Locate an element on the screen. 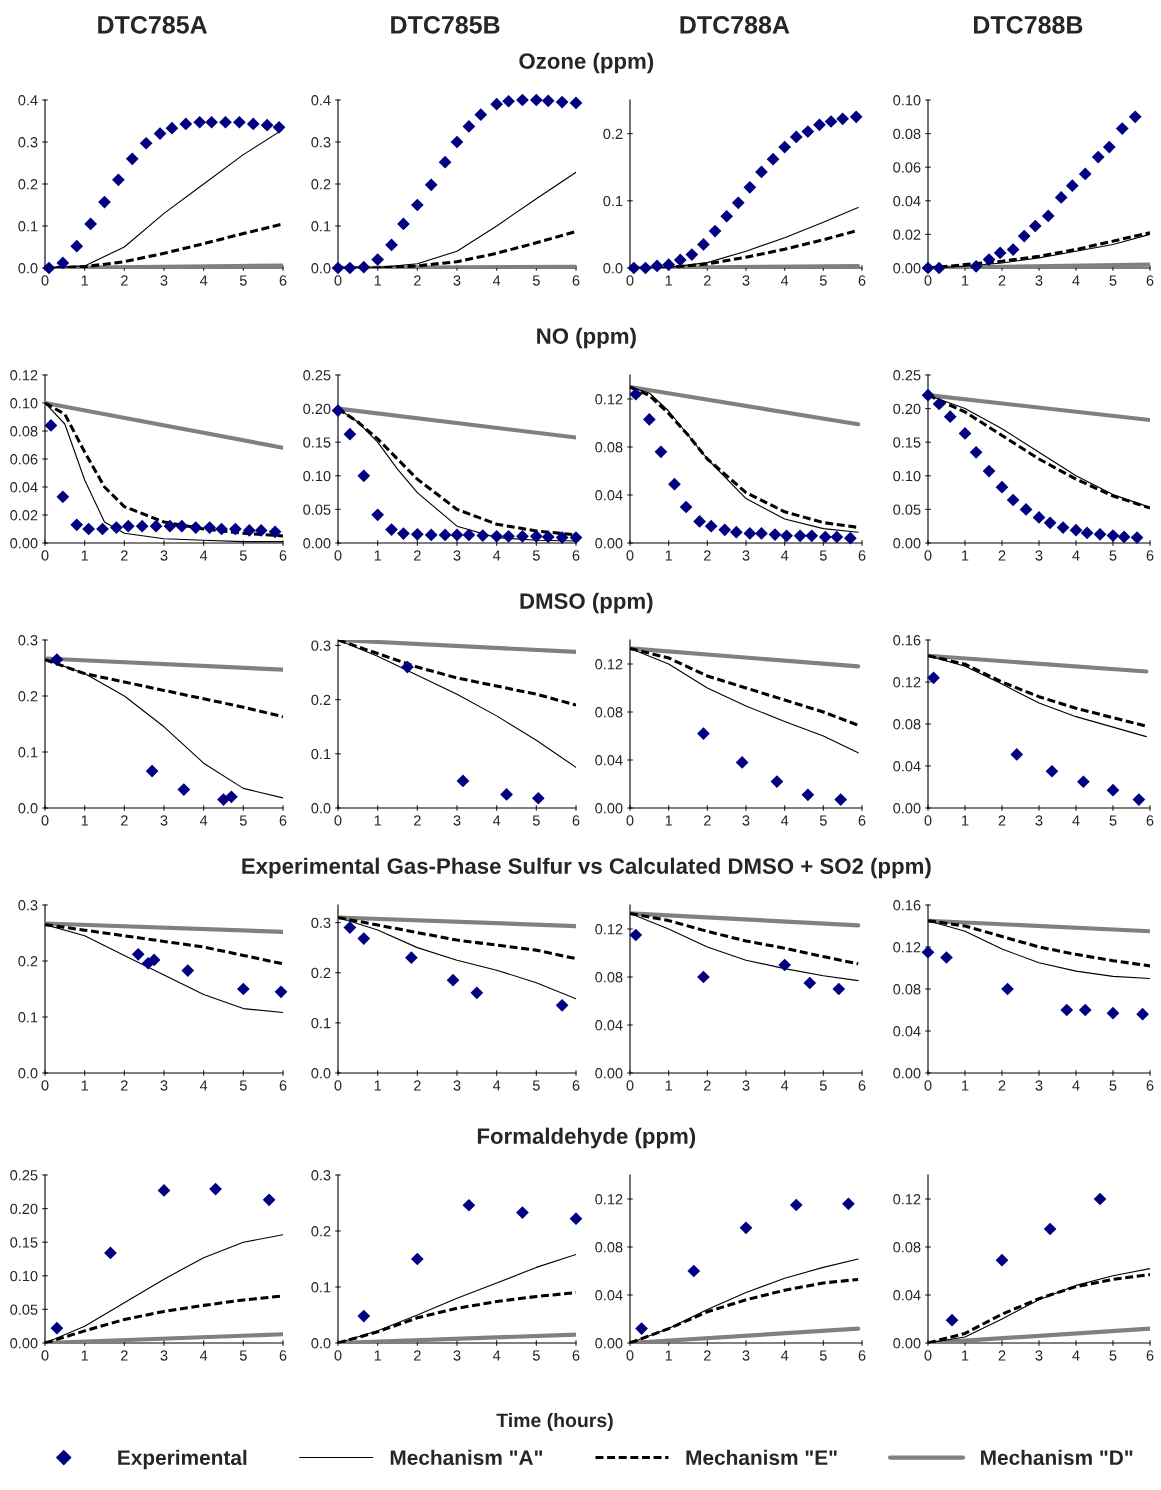 Image resolution: width=1161 pixels, height=1490 pixels. x-tick-label: 3 is located at coordinates (1039, 1355).